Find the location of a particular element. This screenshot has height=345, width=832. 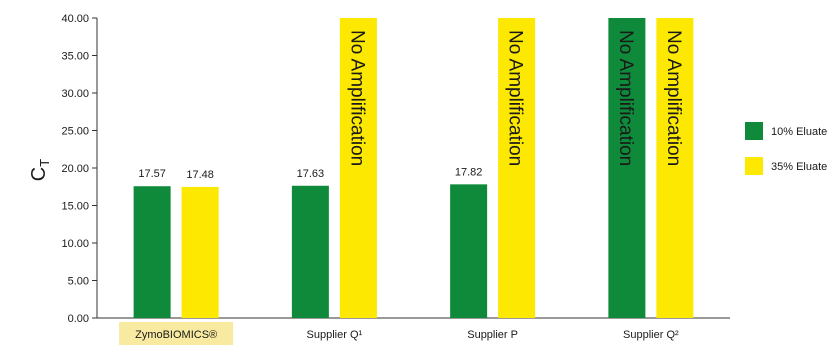

bar-value-label: 17.57 is located at coordinates (152, 174).